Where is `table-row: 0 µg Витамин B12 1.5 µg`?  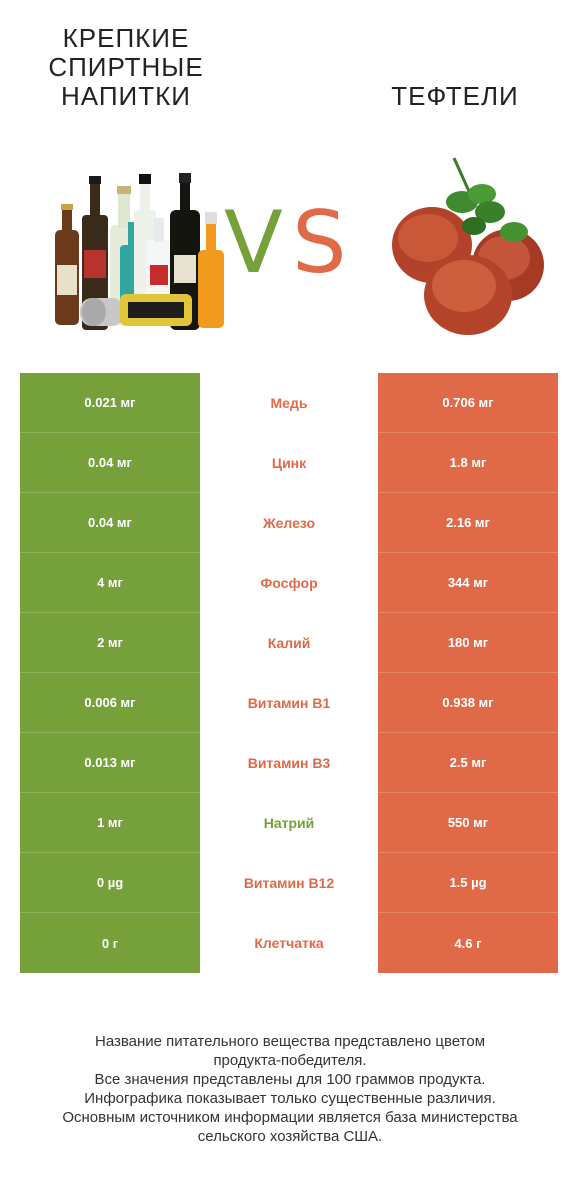 table-row: 0 µg Витамин B12 1.5 µg is located at coordinates (289, 883).